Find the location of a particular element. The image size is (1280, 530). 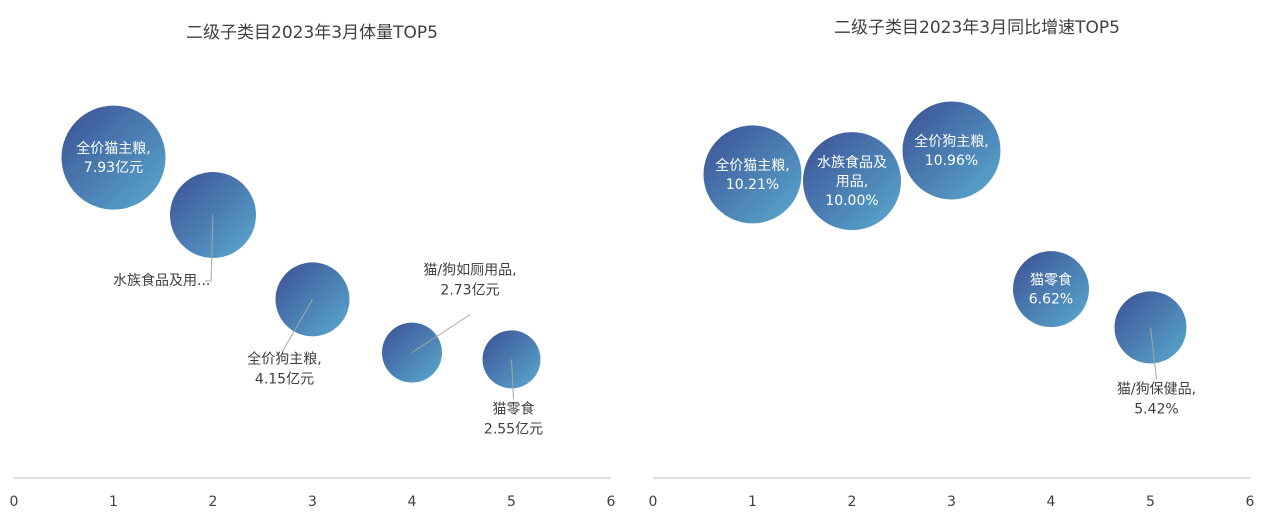

data-label: 4.15亿元 is located at coordinates (284, 379).